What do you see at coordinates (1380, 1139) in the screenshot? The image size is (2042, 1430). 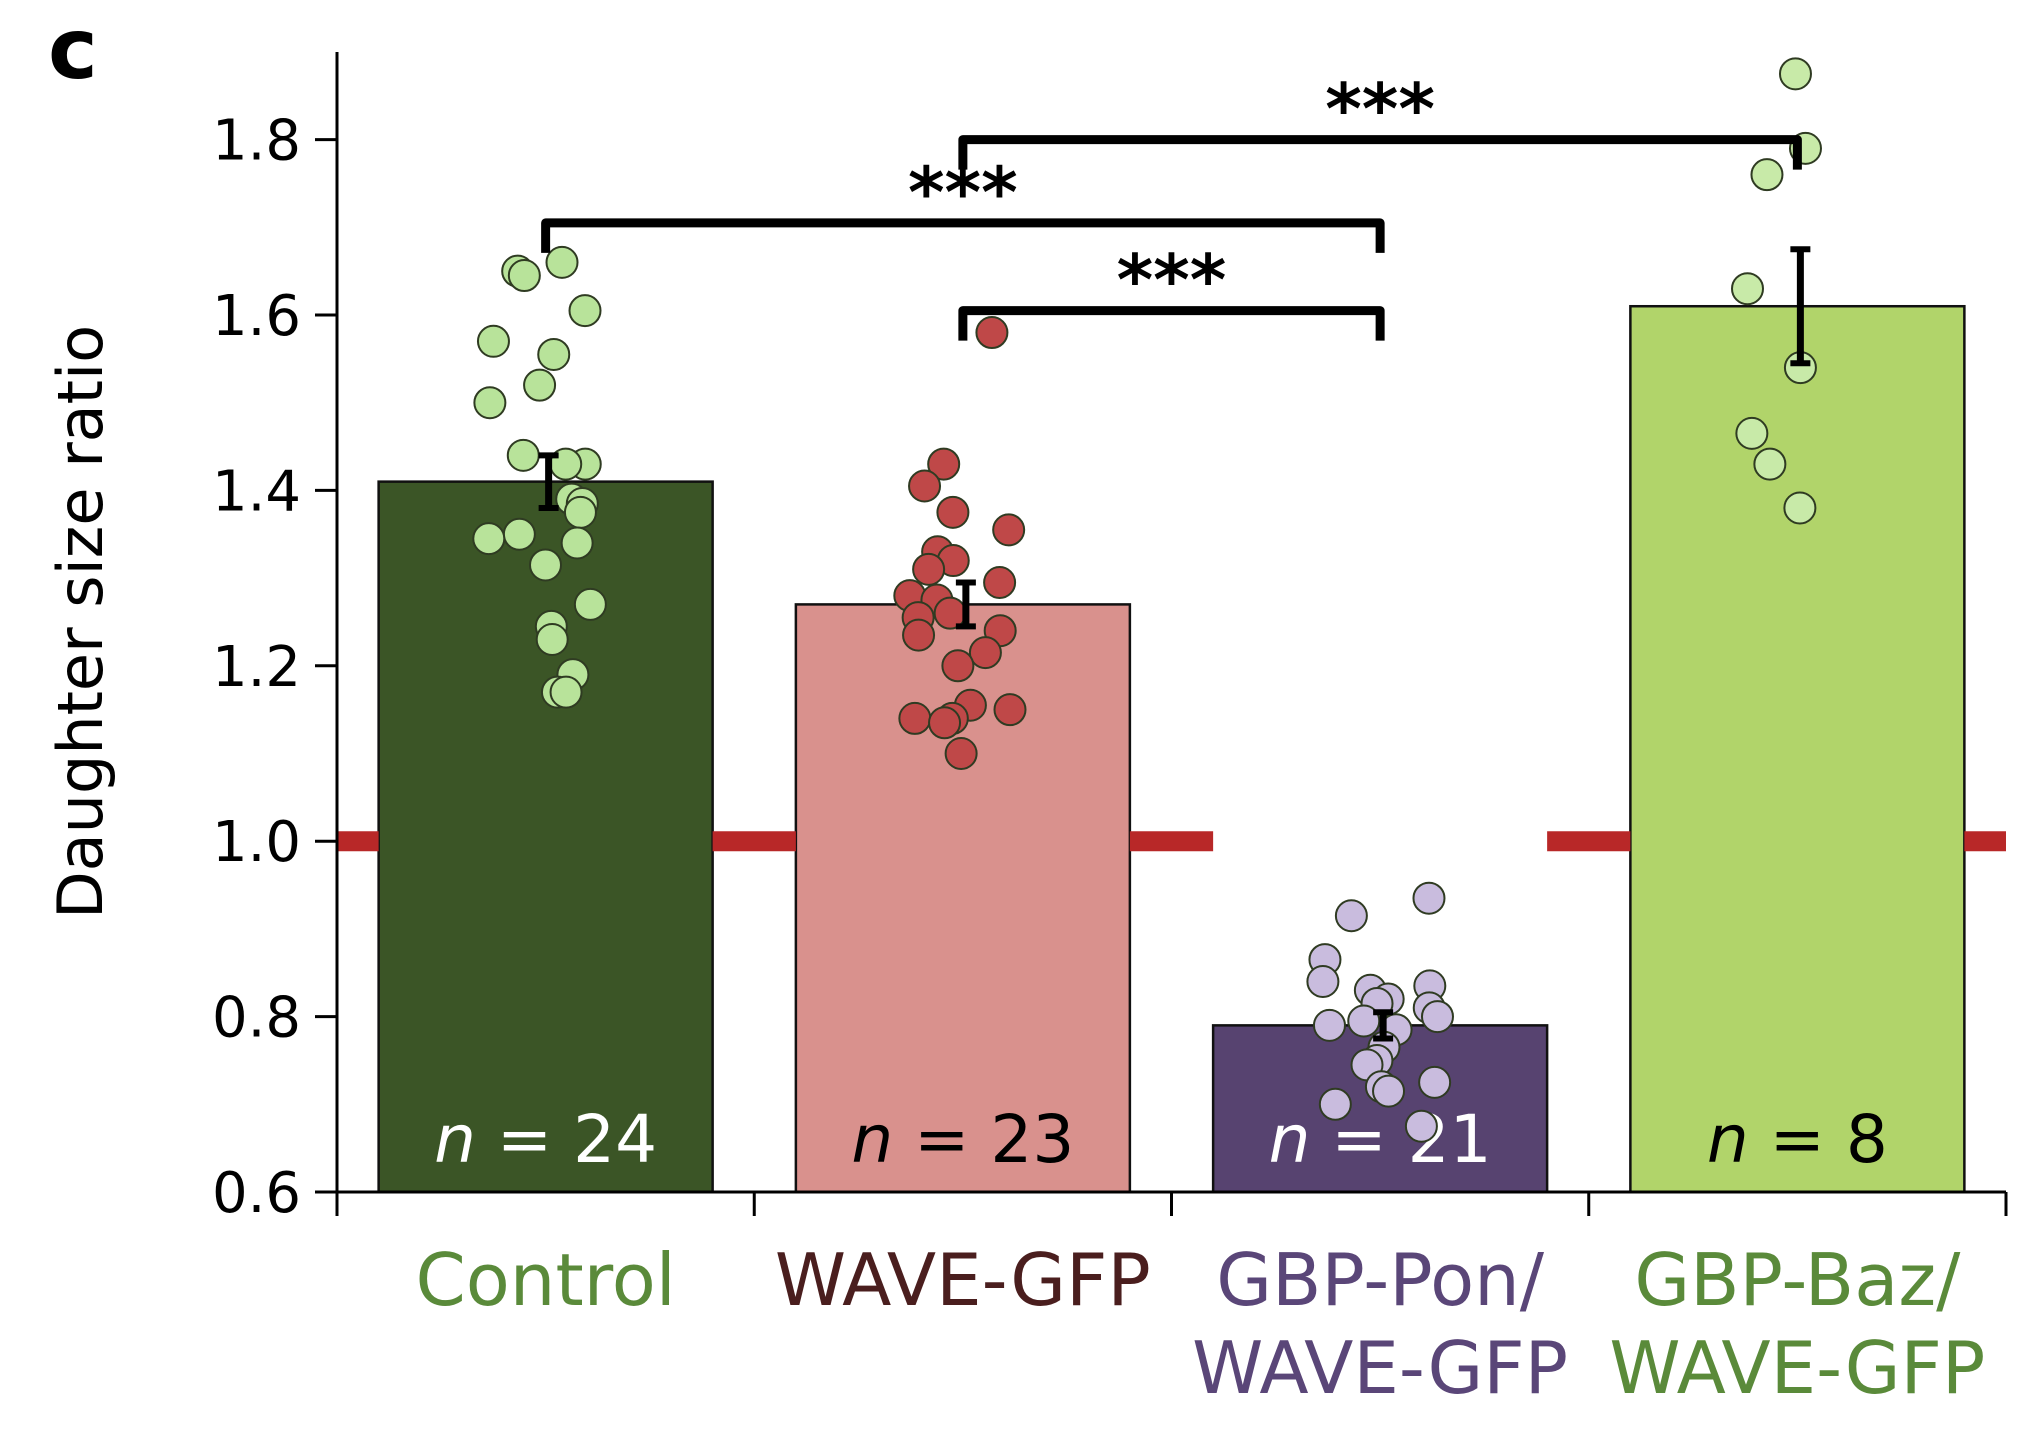 I see `sample-size-label: n = 21` at bounding box center [1380, 1139].